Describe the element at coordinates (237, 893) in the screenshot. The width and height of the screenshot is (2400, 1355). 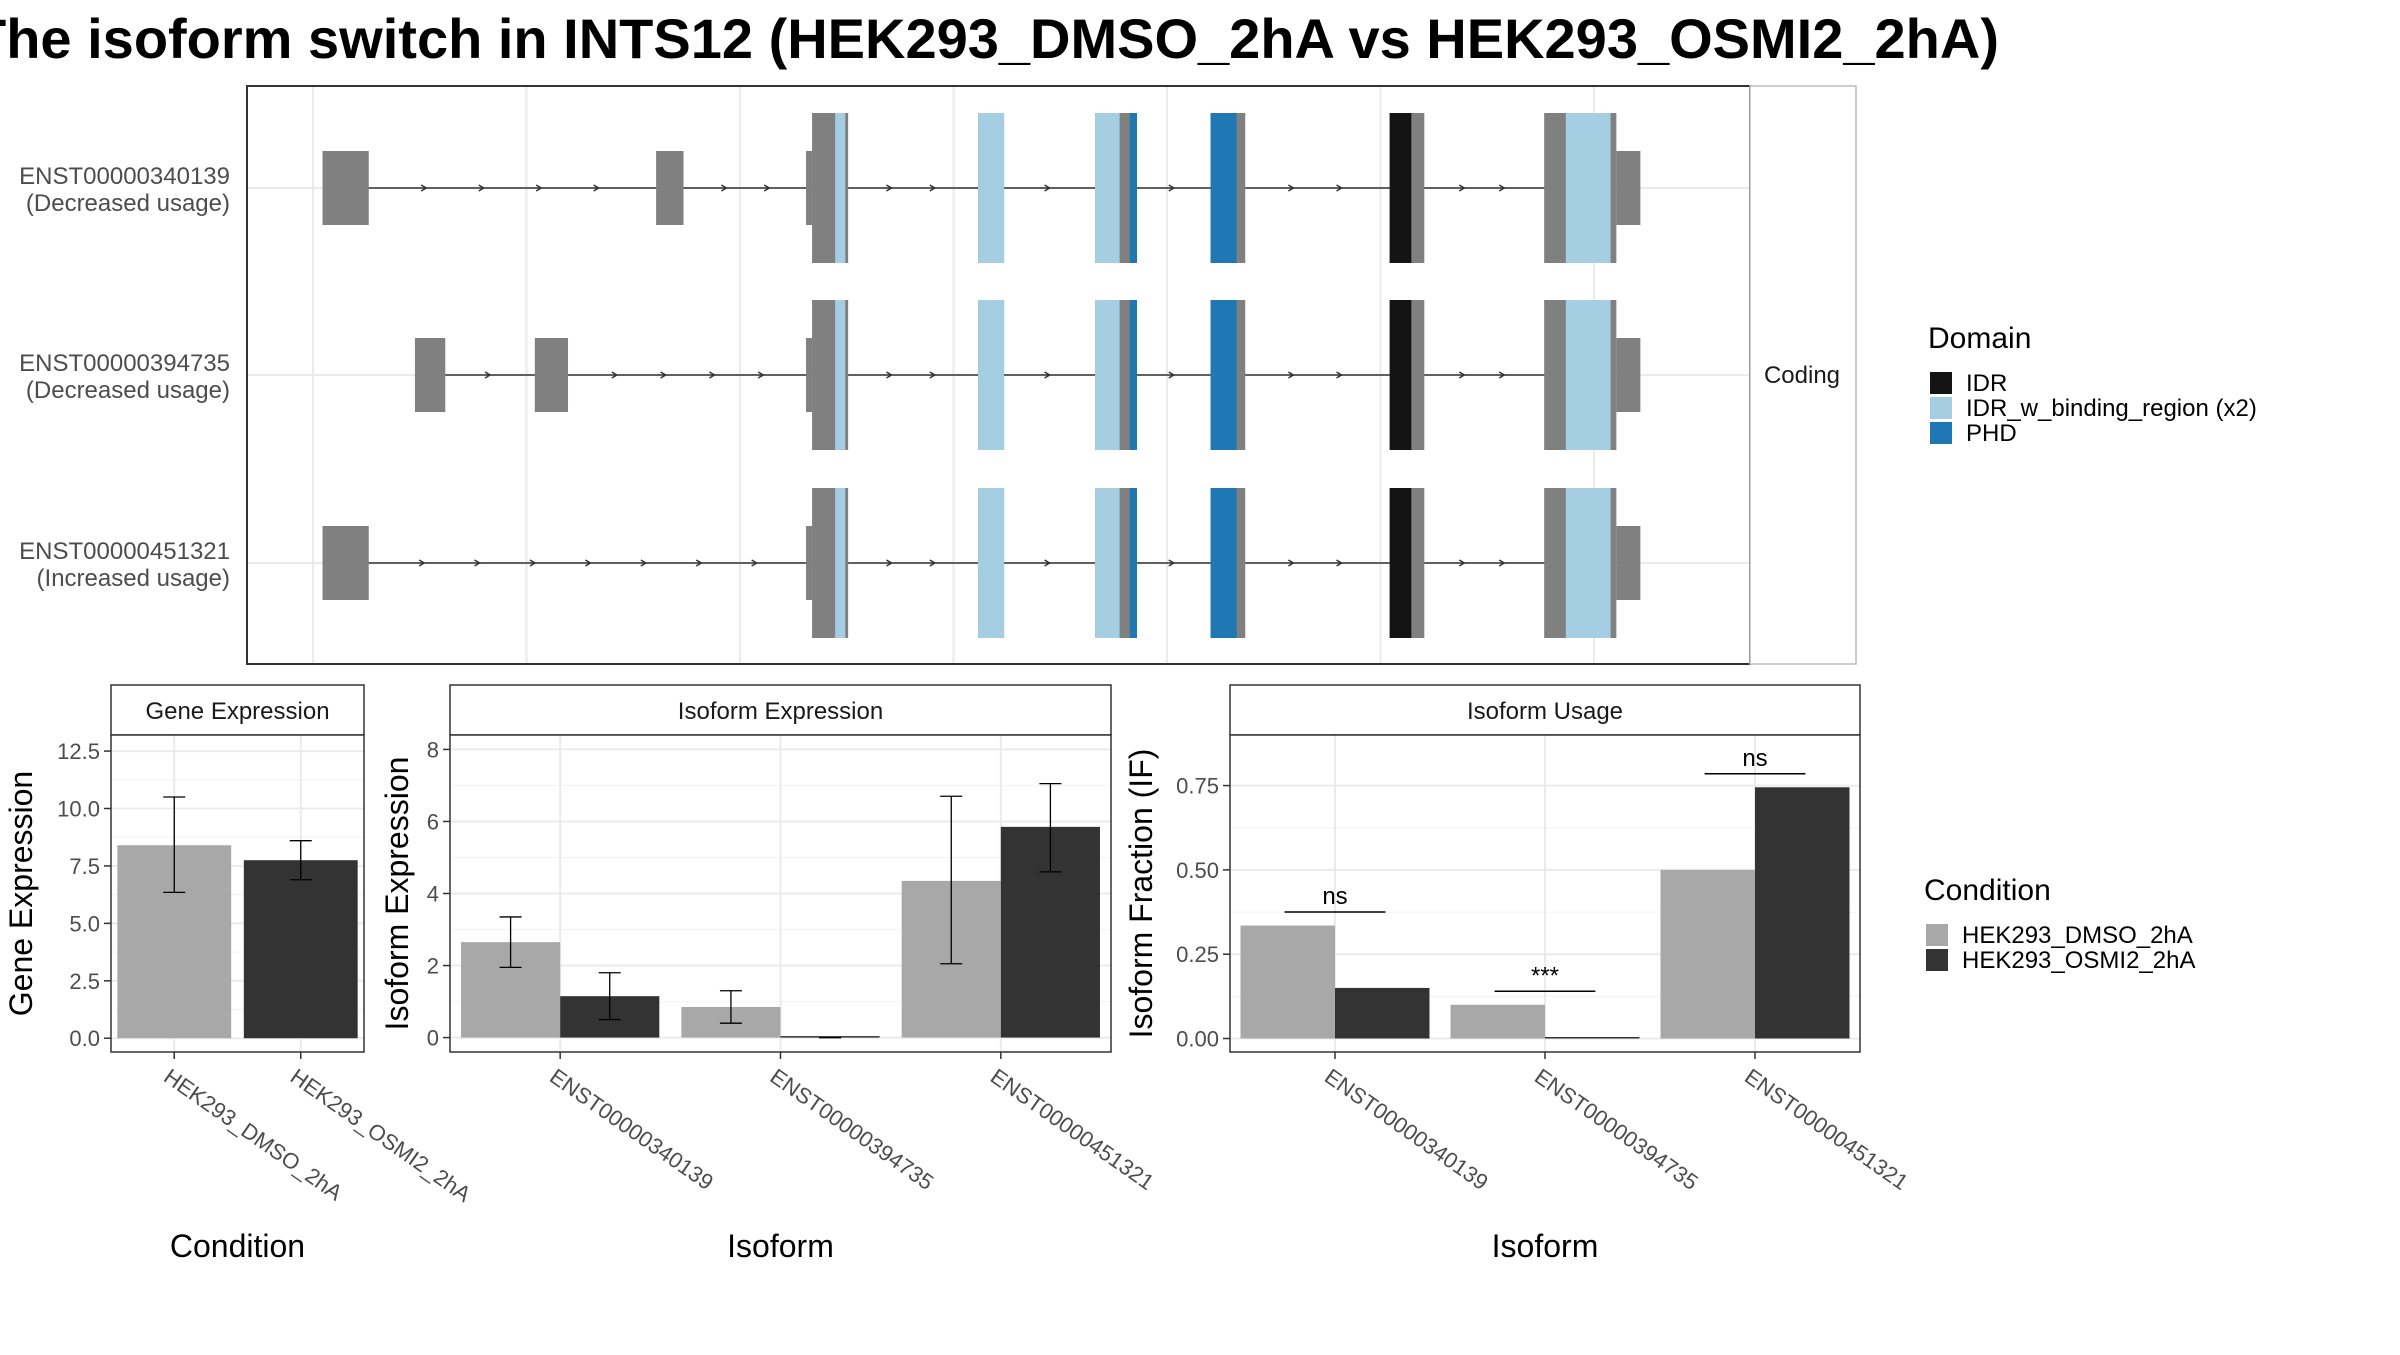
I see `panel-border` at that location.